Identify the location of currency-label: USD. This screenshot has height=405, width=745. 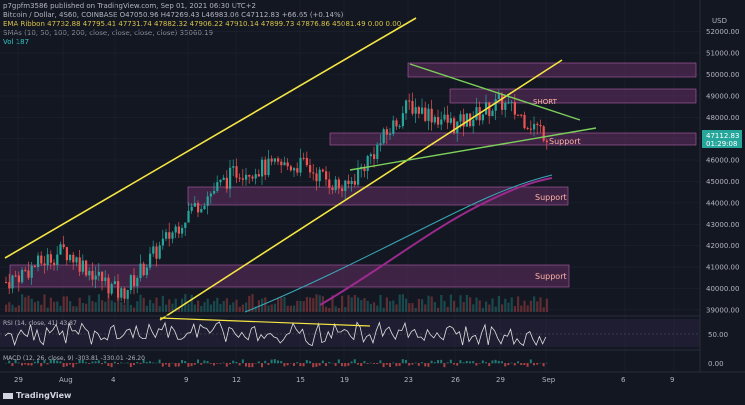
(719, 21).